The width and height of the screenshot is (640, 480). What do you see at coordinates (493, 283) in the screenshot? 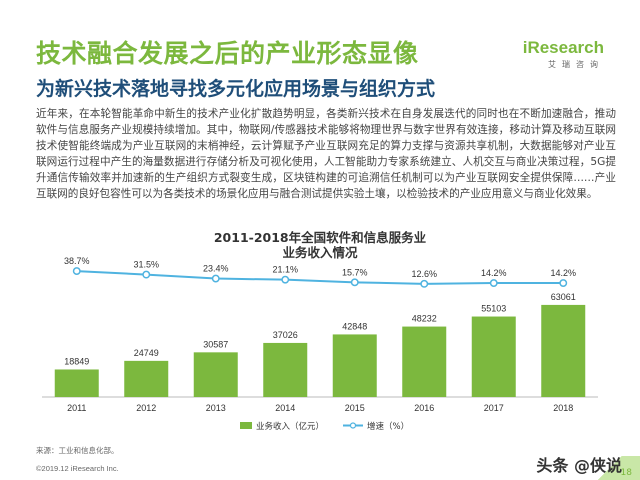
I see `growth-point-2017` at bounding box center [493, 283].